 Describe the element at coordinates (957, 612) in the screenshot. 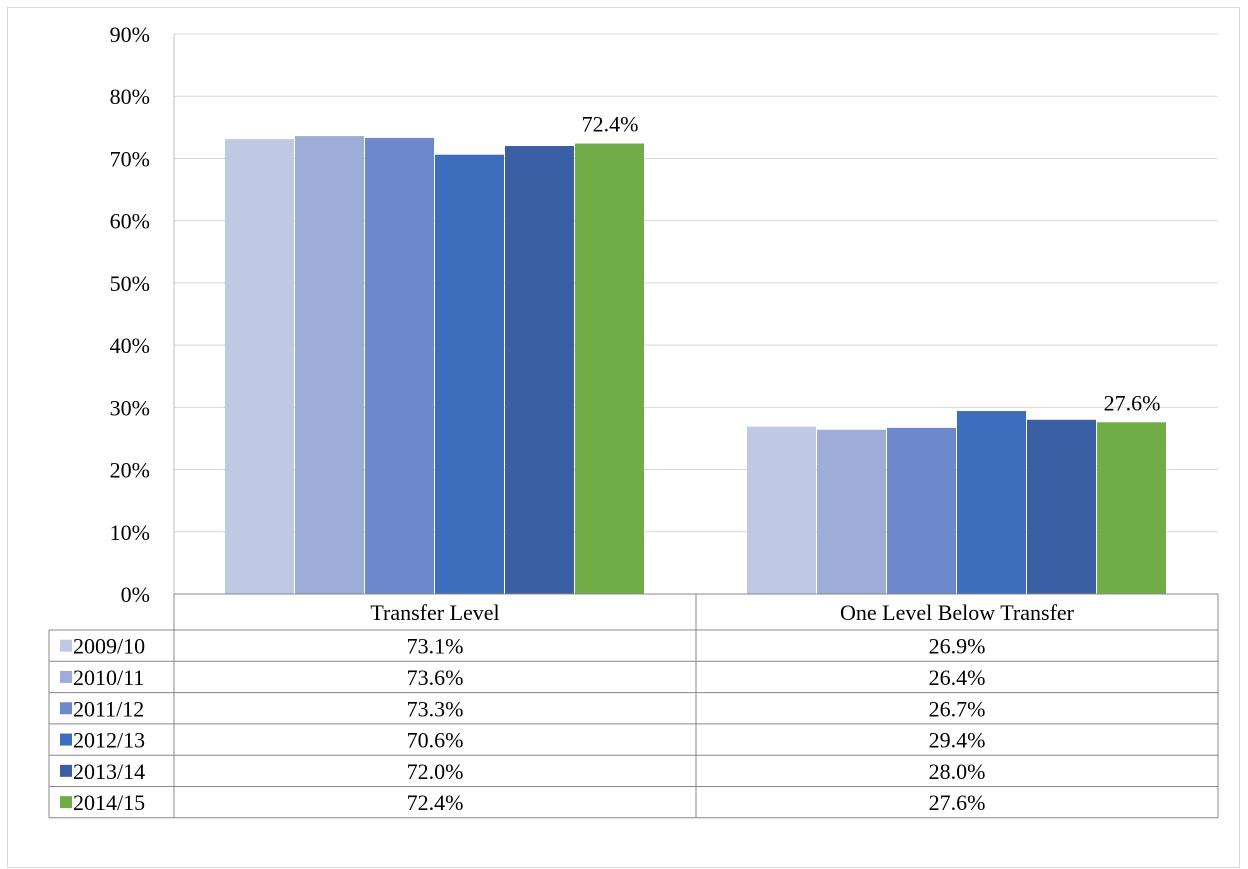

I see `category-label: One Level Below Transfer` at that location.